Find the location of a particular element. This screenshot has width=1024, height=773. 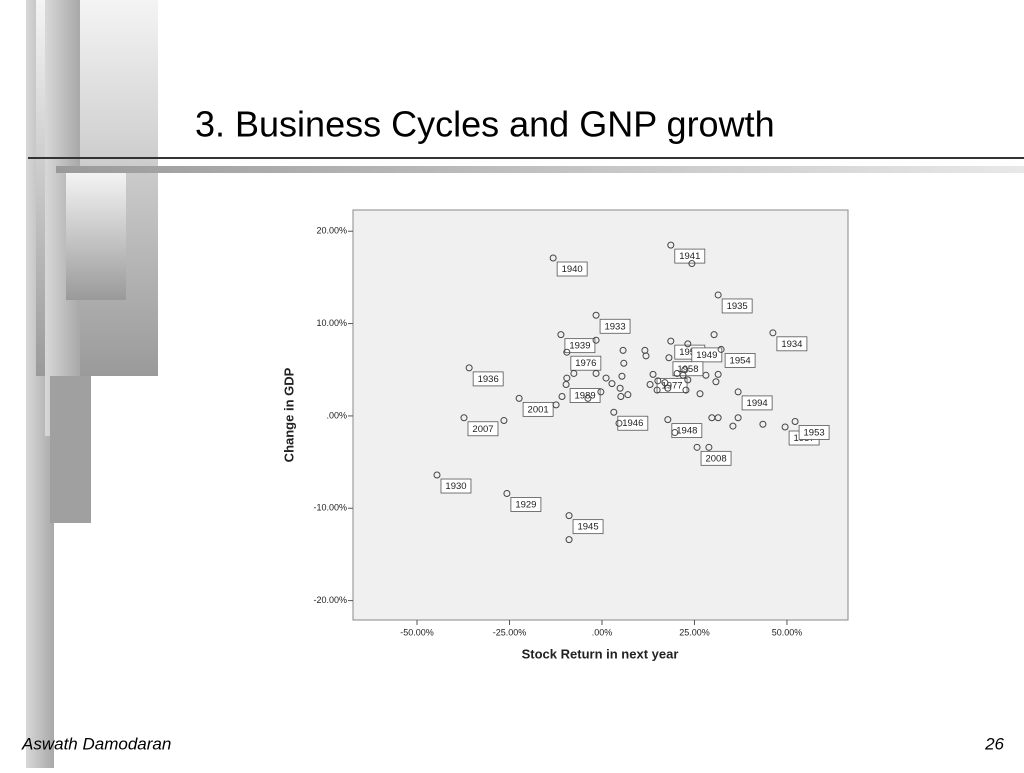

x-tick-label: .00% is located at coordinates (602, 632).